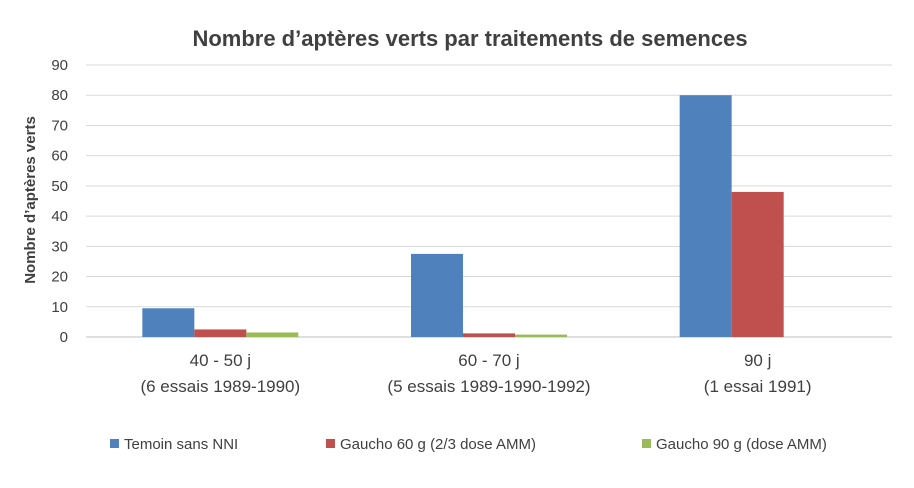 This screenshot has width=914, height=488. Describe the element at coordinates (757, 360) in the screenshot. I see `x-tick-label: 90 j` at that location.